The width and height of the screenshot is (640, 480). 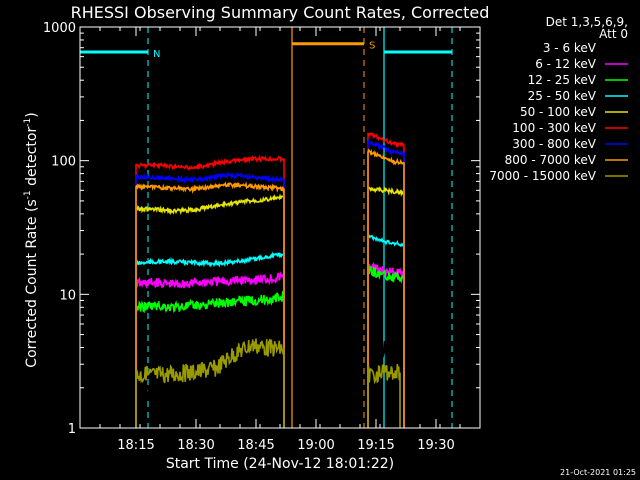 What do you see at coordinates (375, 445) in the screenshot?
I see `x-tick-label: 19:15` at bounding box center [375, 445].